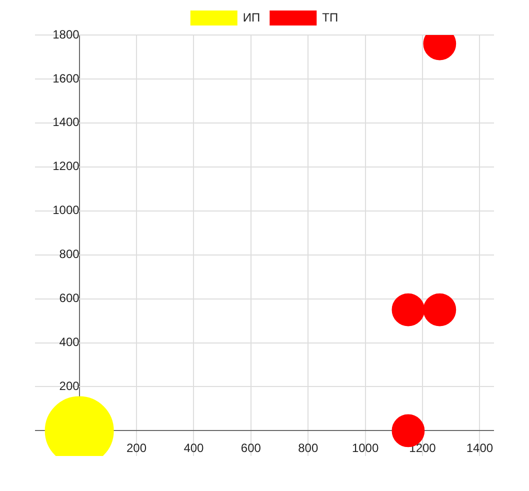  Describe the element at coordinates (308, 448) in the screenshot. I see `x-tick-label: 800` at that location.